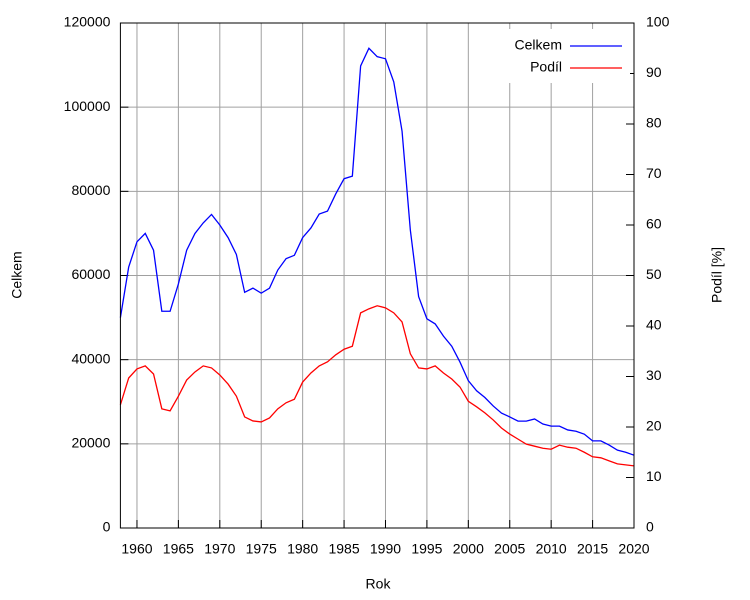  What do you see at coordinates (379, 584) in the screenshot?
I see `x-axis-label: Rok` at bounding box center [379, 584].